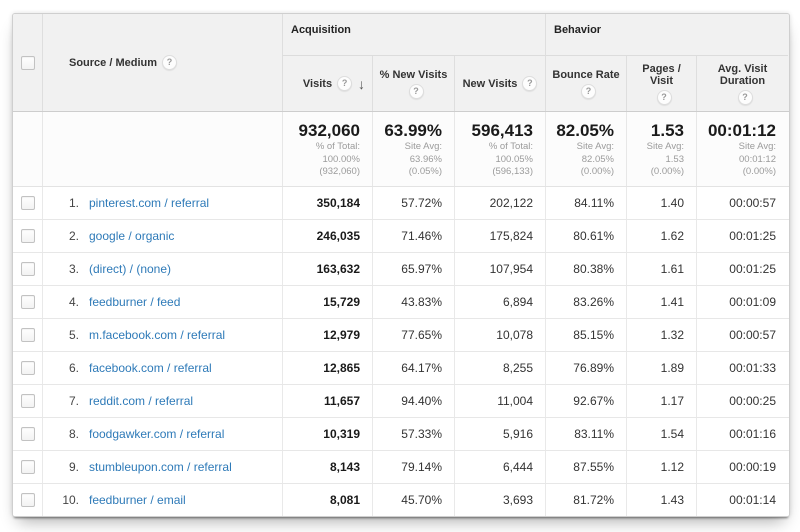 Image resolution: width=800 pixels, height=532 pixels. I want to click on summary-pages-visit: 1.53 Site Avg: 1.53 (0.00%), so click(661, 149).